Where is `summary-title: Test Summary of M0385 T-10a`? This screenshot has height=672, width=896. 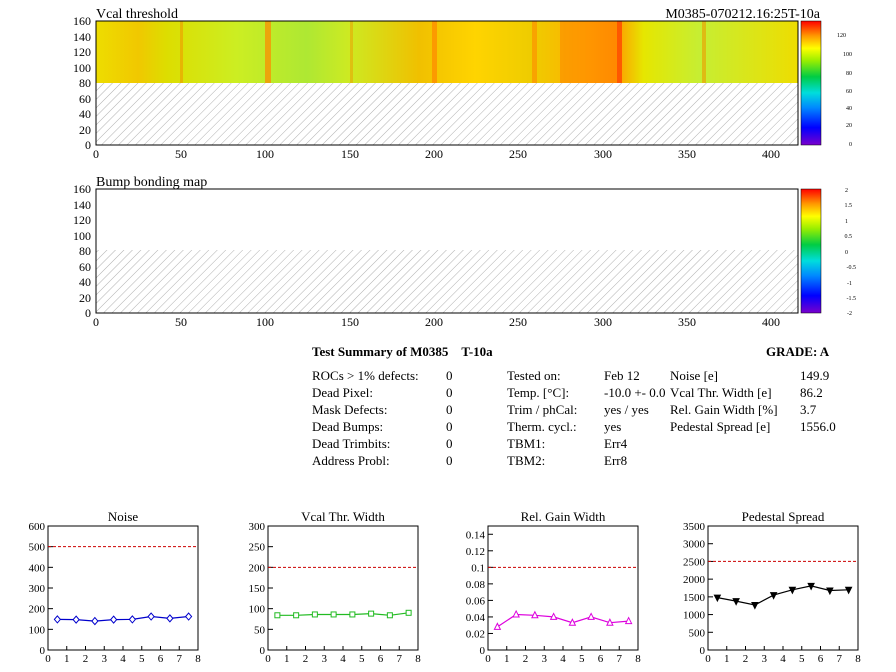
summary-title: Test Summary of M0385 T-10a is located at coordinates (402, 351).